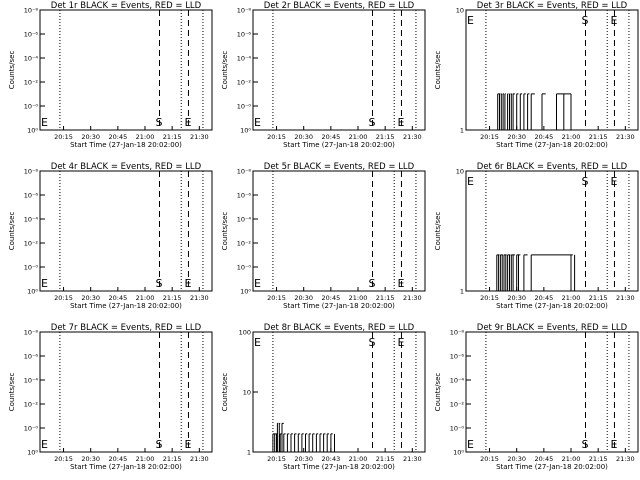 The height and width of the screenshot is (480, 640). I want to click on panel-title: Det 4r BLACK = Events, RED = LLD, so click(126, 167).